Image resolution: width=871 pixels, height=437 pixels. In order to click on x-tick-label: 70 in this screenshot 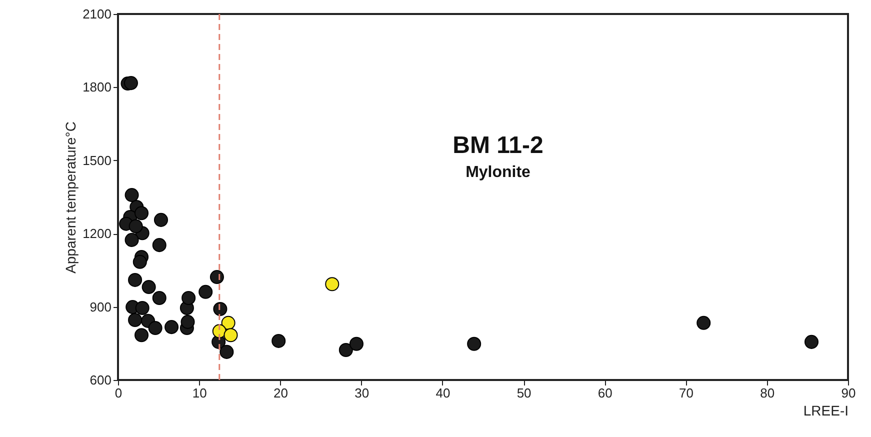, I will do `click(686, 393)`.